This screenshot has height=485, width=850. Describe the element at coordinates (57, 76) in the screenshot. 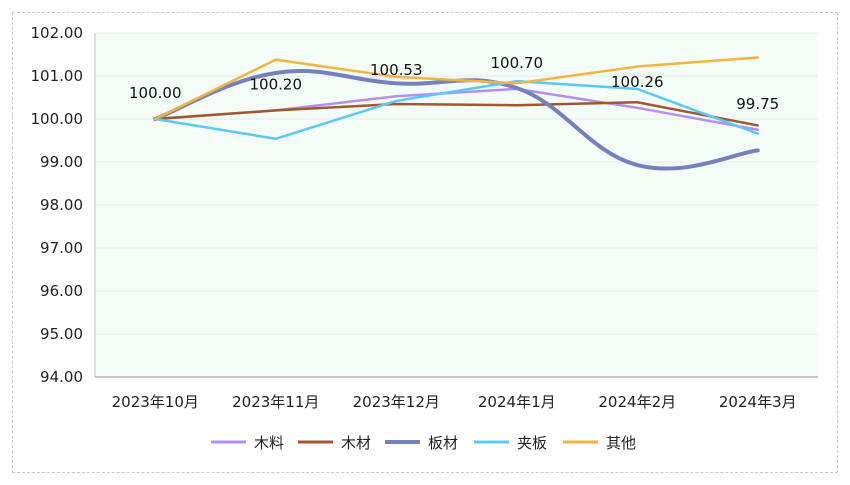

I see `y-tick-label: 101.00` at that location.